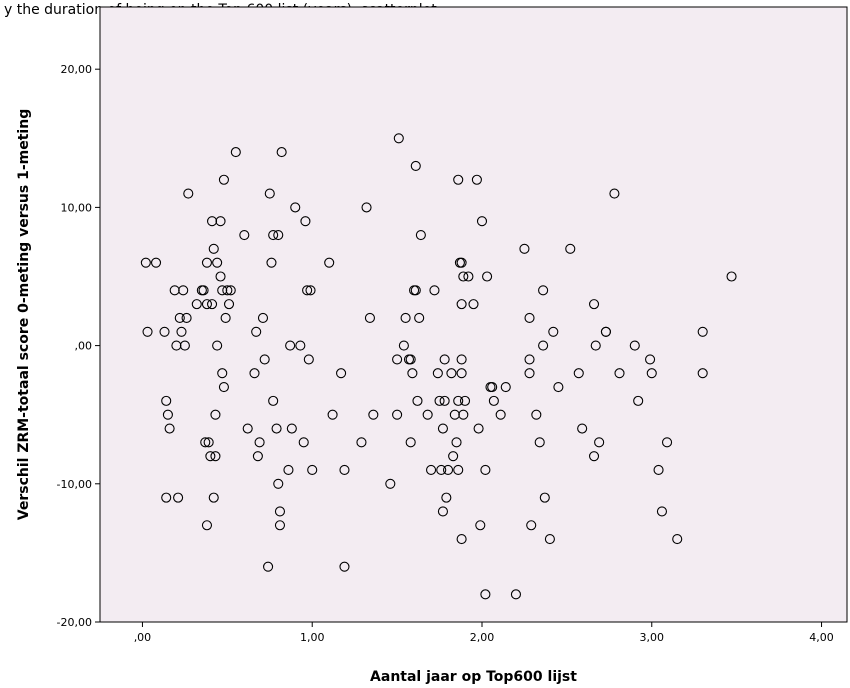 The height and width of the screenshot is (688, 850). What do you see at coordinates (821, 637) in the screenshot?
I see `x-tick-label: 4,00` at bounding box center [821, 637].